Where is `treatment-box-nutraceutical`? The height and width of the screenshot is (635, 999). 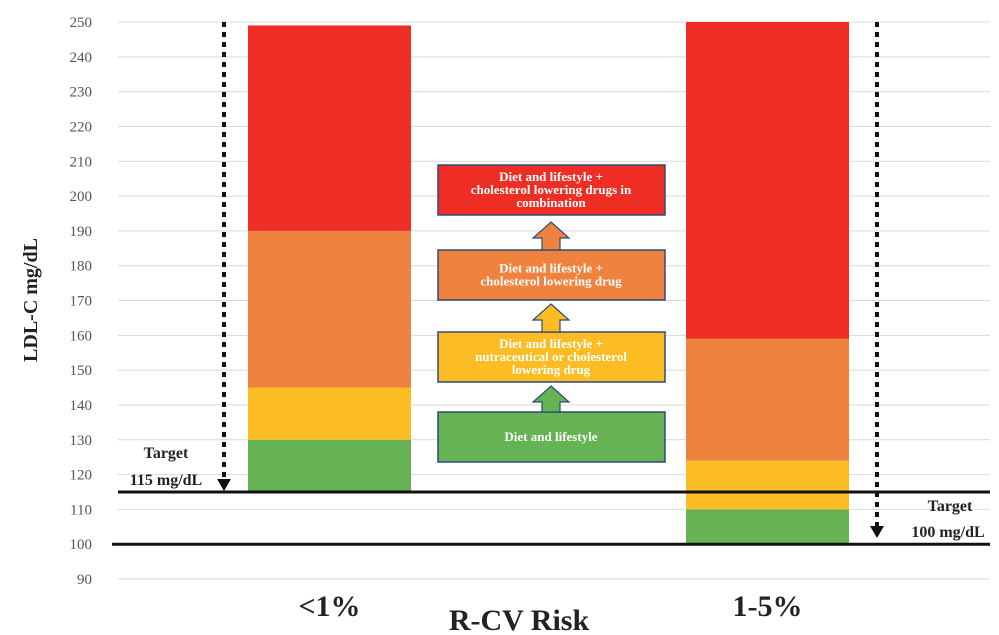 treatment-box-nutraceutical is located at coordinates (551, 357).